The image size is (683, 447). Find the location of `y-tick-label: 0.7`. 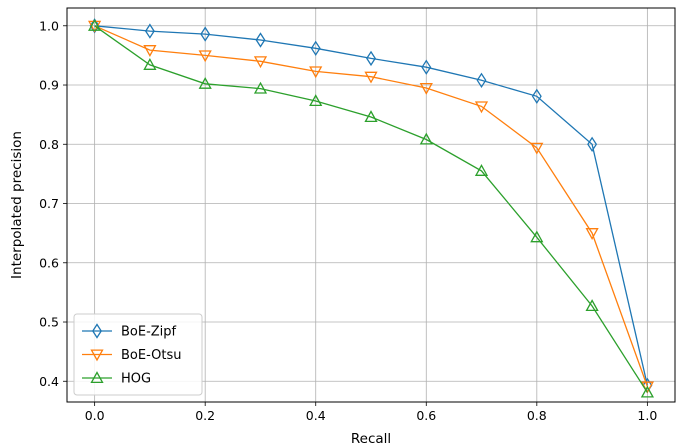

y-tick-label: 0.7 is located at coordinates (49, 203).